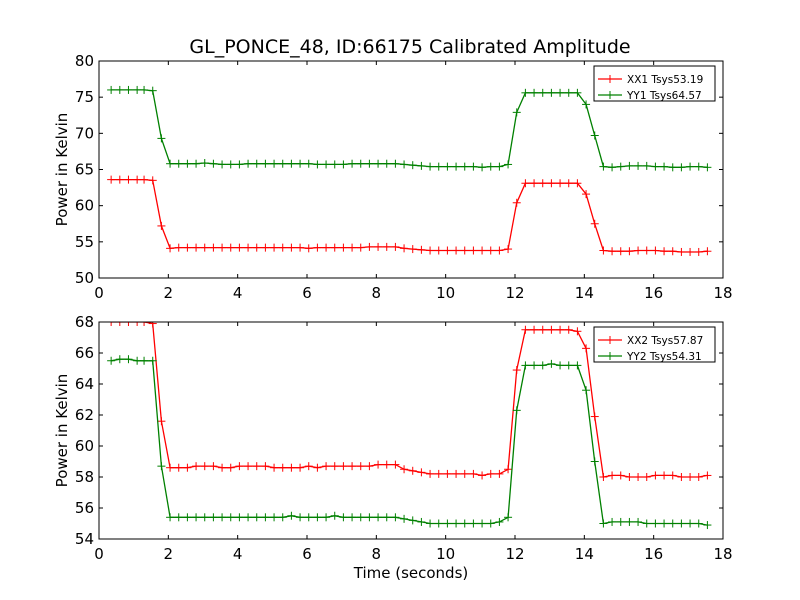 The image size is (800, 600). Describe the element at coordinates (665, 80) in the screenshot. I see `legend-label: XX1 Tsys53.19` at that location.